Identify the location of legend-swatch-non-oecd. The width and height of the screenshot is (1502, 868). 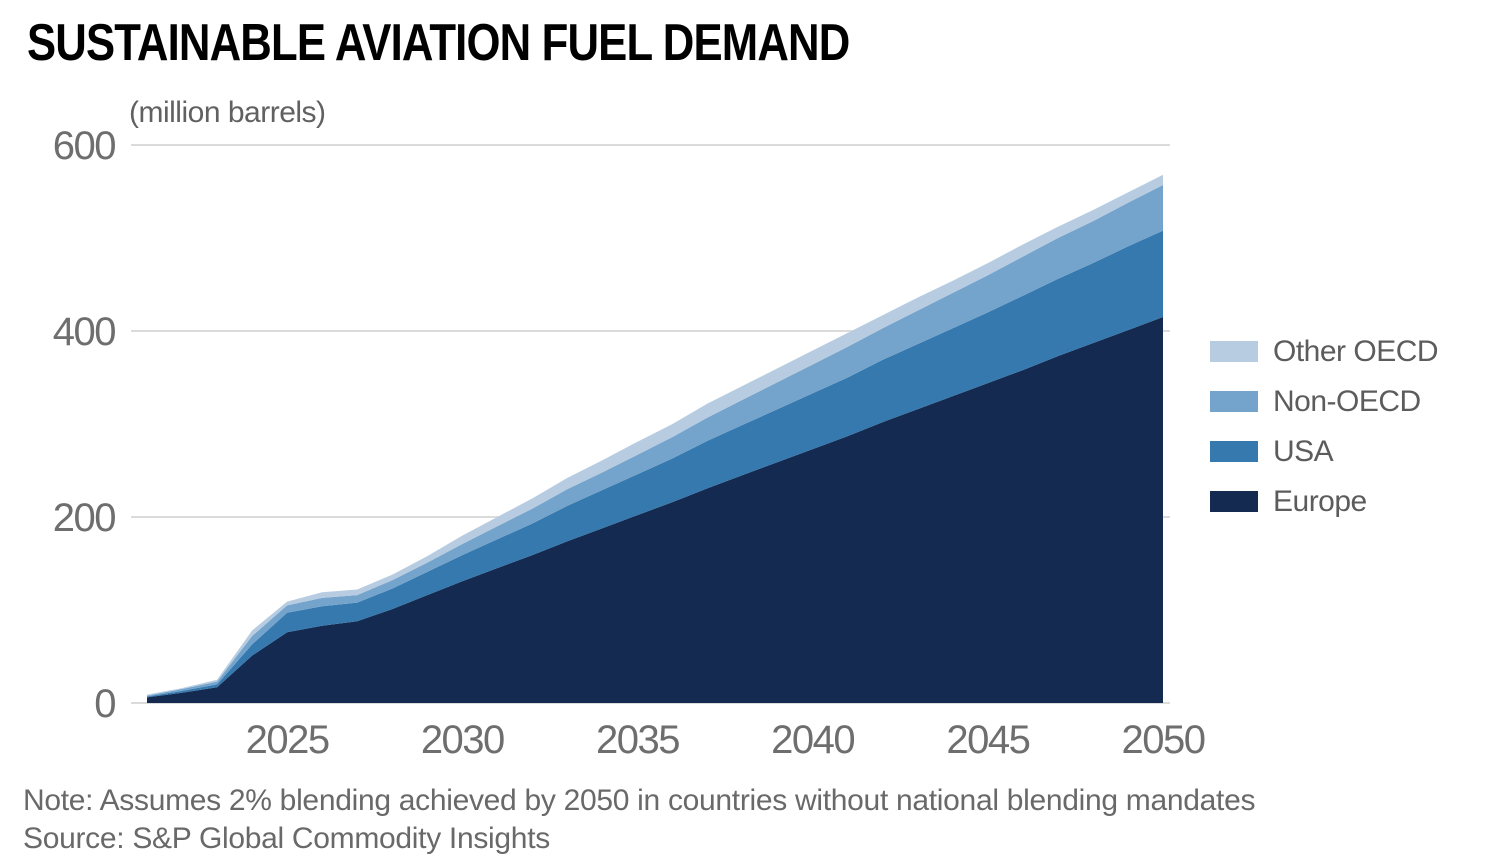
(1234, 401).